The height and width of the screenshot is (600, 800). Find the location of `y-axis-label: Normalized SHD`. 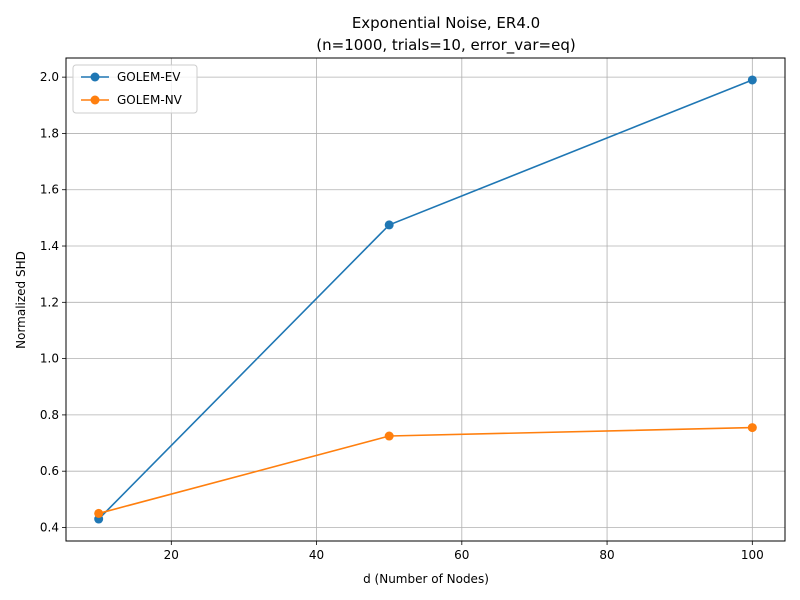

y-axis-label: Normalized SHD is located at coordinates (21, 300).